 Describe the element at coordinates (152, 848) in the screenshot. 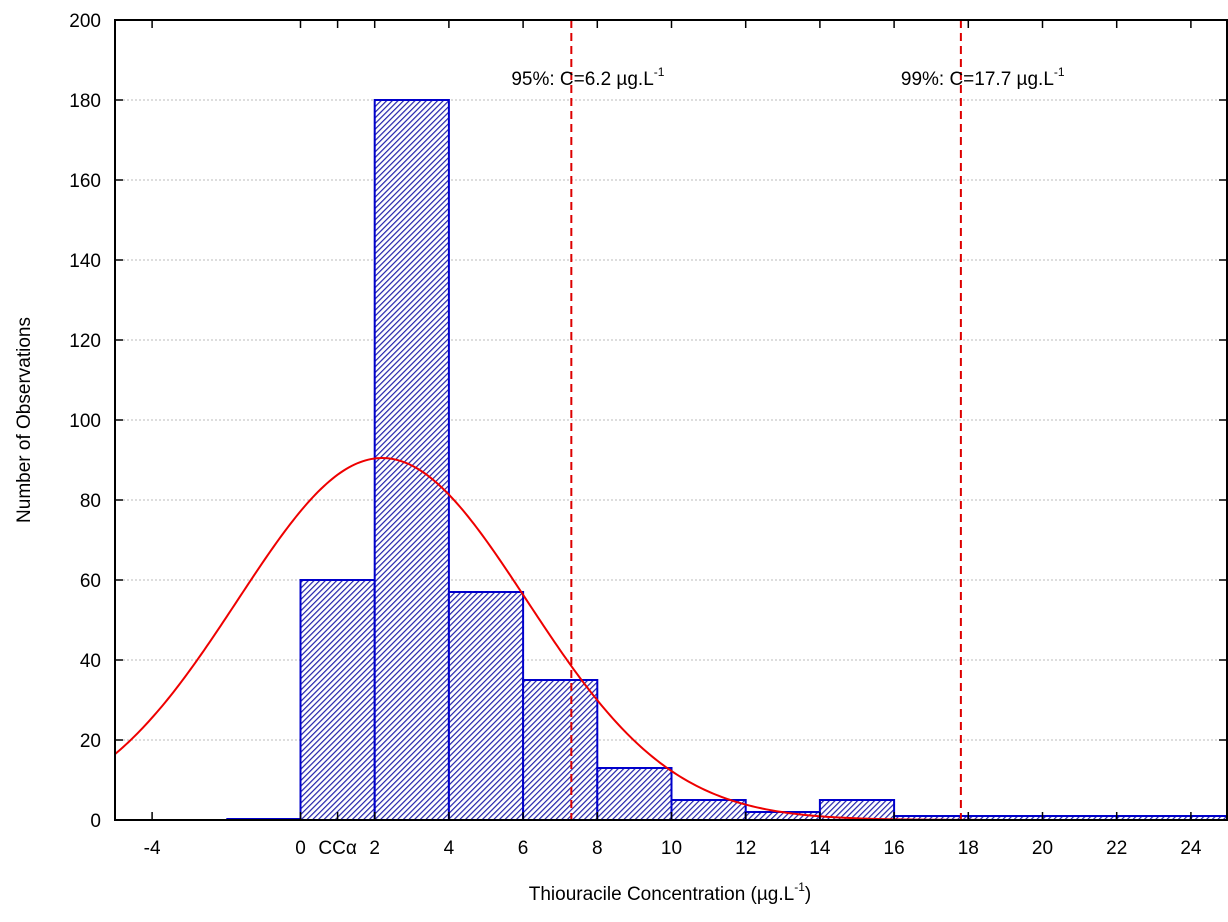

I see `x-tick-label: -4` at that location.